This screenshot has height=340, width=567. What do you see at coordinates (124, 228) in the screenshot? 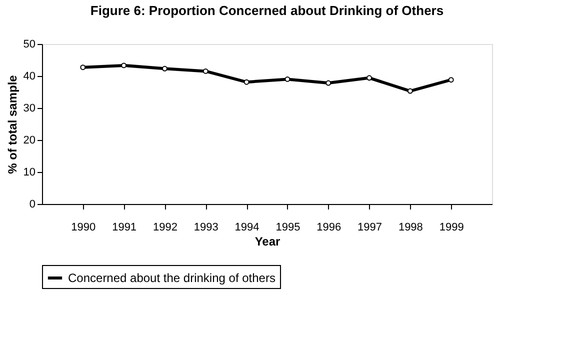
I see `x-tick-label: 1991` at bounding box center [124, 228].